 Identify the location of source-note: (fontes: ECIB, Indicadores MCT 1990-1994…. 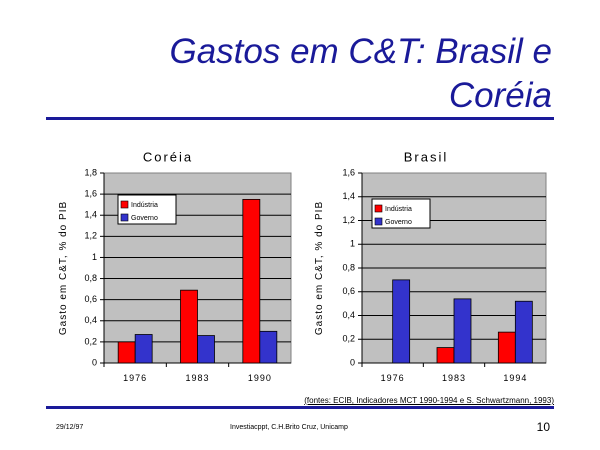
(429, 400).